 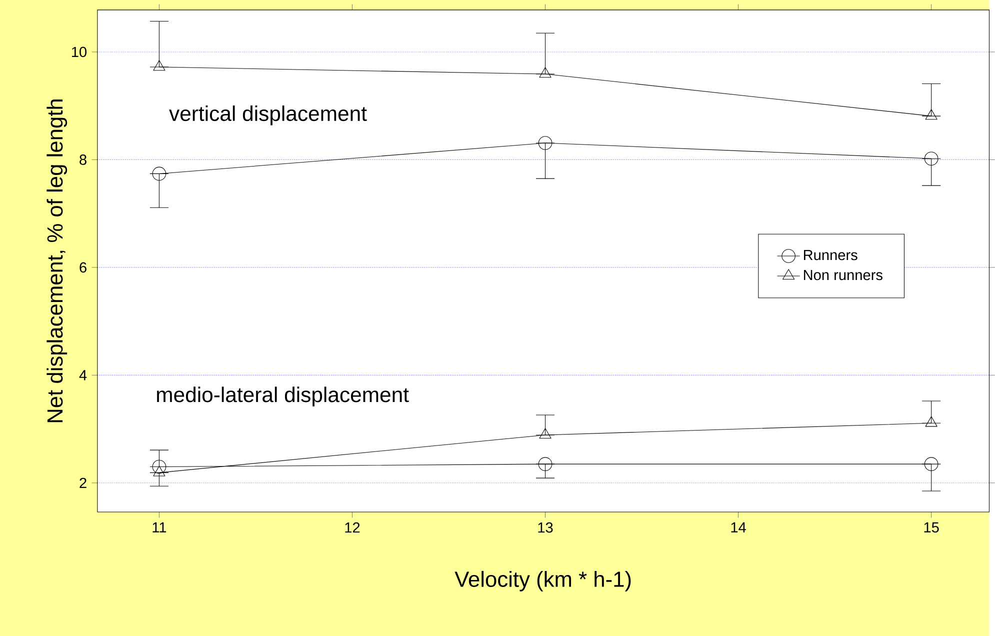 What do you see at coordinates (542, 581) in the screenshot?
I see `x-axis-title: Velocity (km * h-1)` at bounding box center [542, 581].